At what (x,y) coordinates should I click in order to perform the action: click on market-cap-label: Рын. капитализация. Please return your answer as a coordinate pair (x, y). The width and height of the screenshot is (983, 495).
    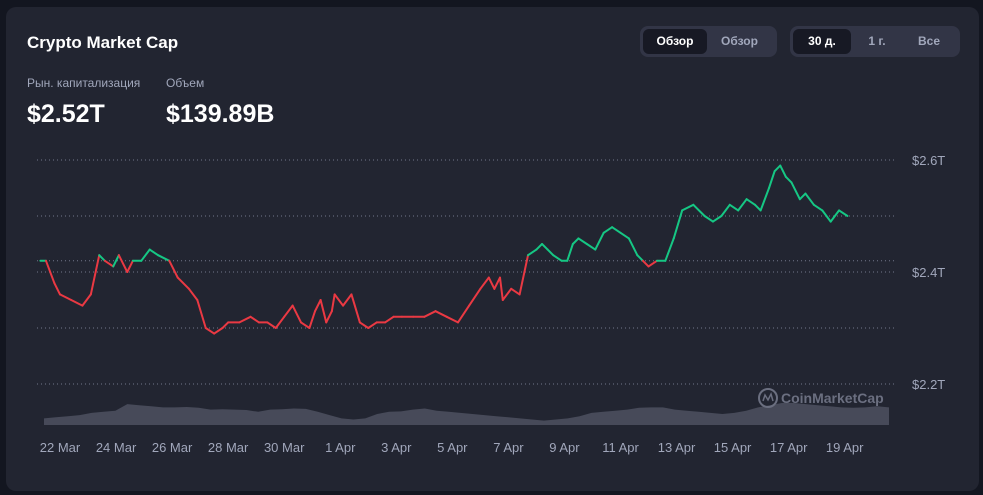
    Looking at the image, I should click on (84, 83).